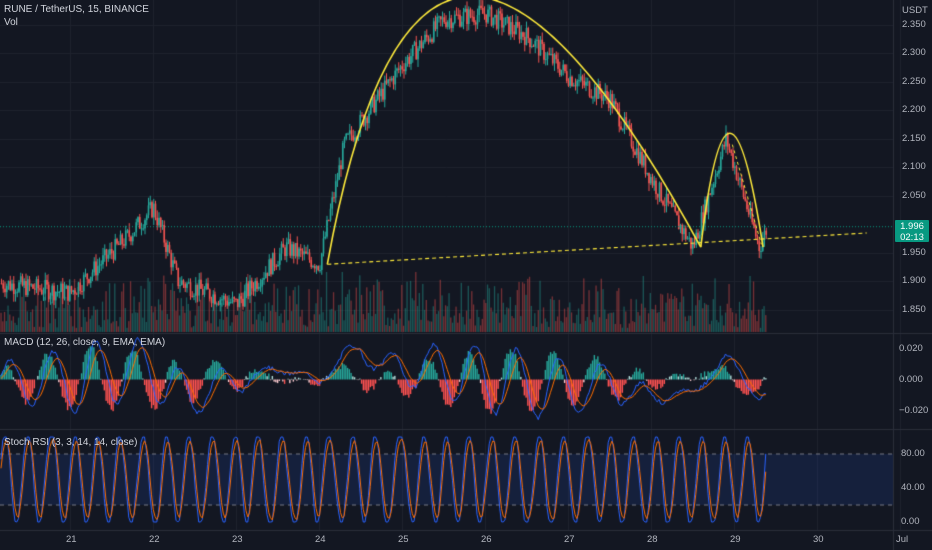 The image size is (932, 550). I want to click on price-tick-label: 1.900, so click(914, 280).